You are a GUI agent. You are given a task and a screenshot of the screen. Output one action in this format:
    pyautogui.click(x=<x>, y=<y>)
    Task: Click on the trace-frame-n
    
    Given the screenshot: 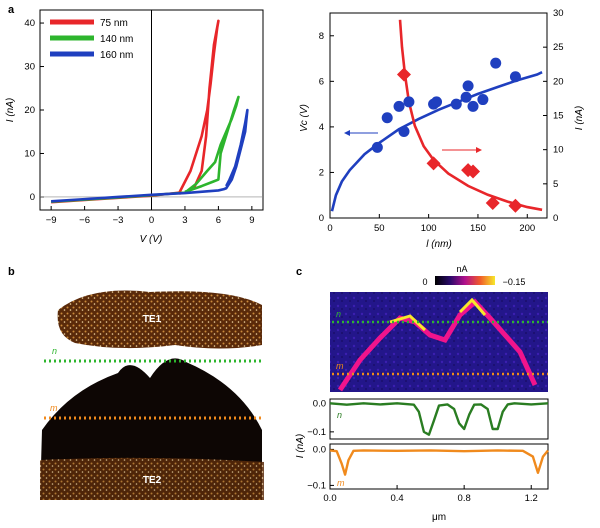 What is the action you would take?
    pyautogui.click(x=439, y=419)
    